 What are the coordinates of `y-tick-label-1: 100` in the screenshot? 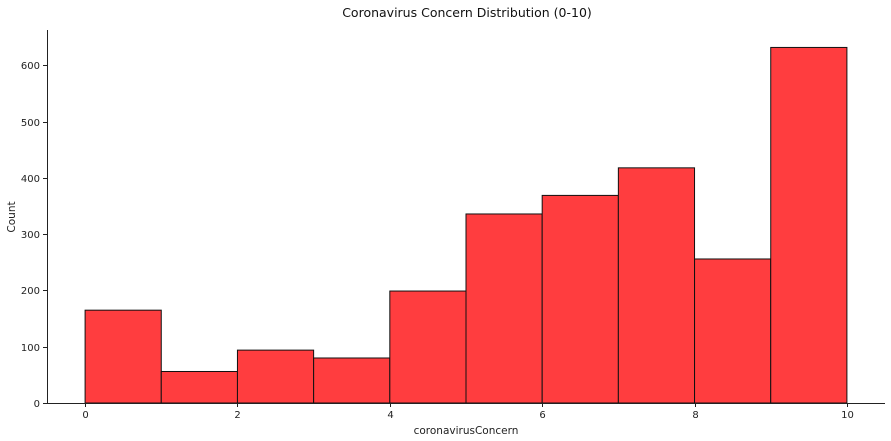 It's located at (30, 348).